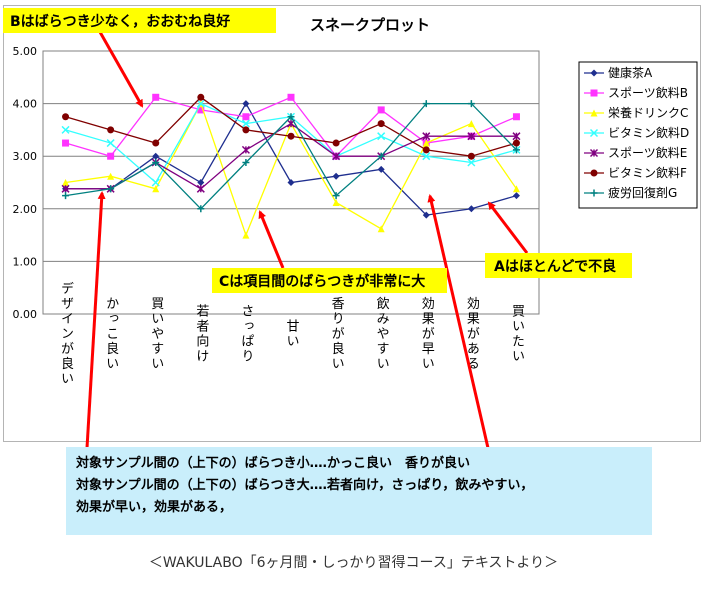 The height and width of the screenshot is (591, 707). Describe the element at coordinates (329, 280) in the screenshot. I see `callout-c-high-variance: Cは項目間のばらつきが非常に大` at that location.